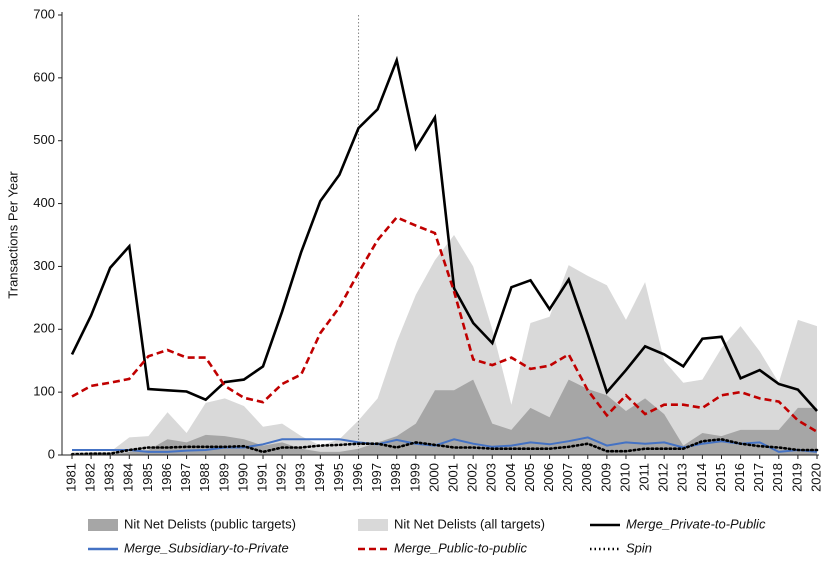 The width and height of the screenshot is (821, 561). I want to click on x-tick-label: 2010, so click(624, 477).